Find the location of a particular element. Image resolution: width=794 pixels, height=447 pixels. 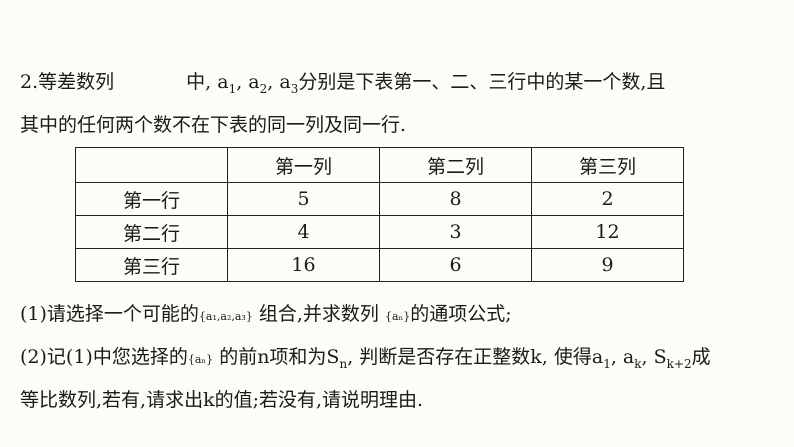

table-row: 第一行 5 8 2 is located at coordinates (379, 199).